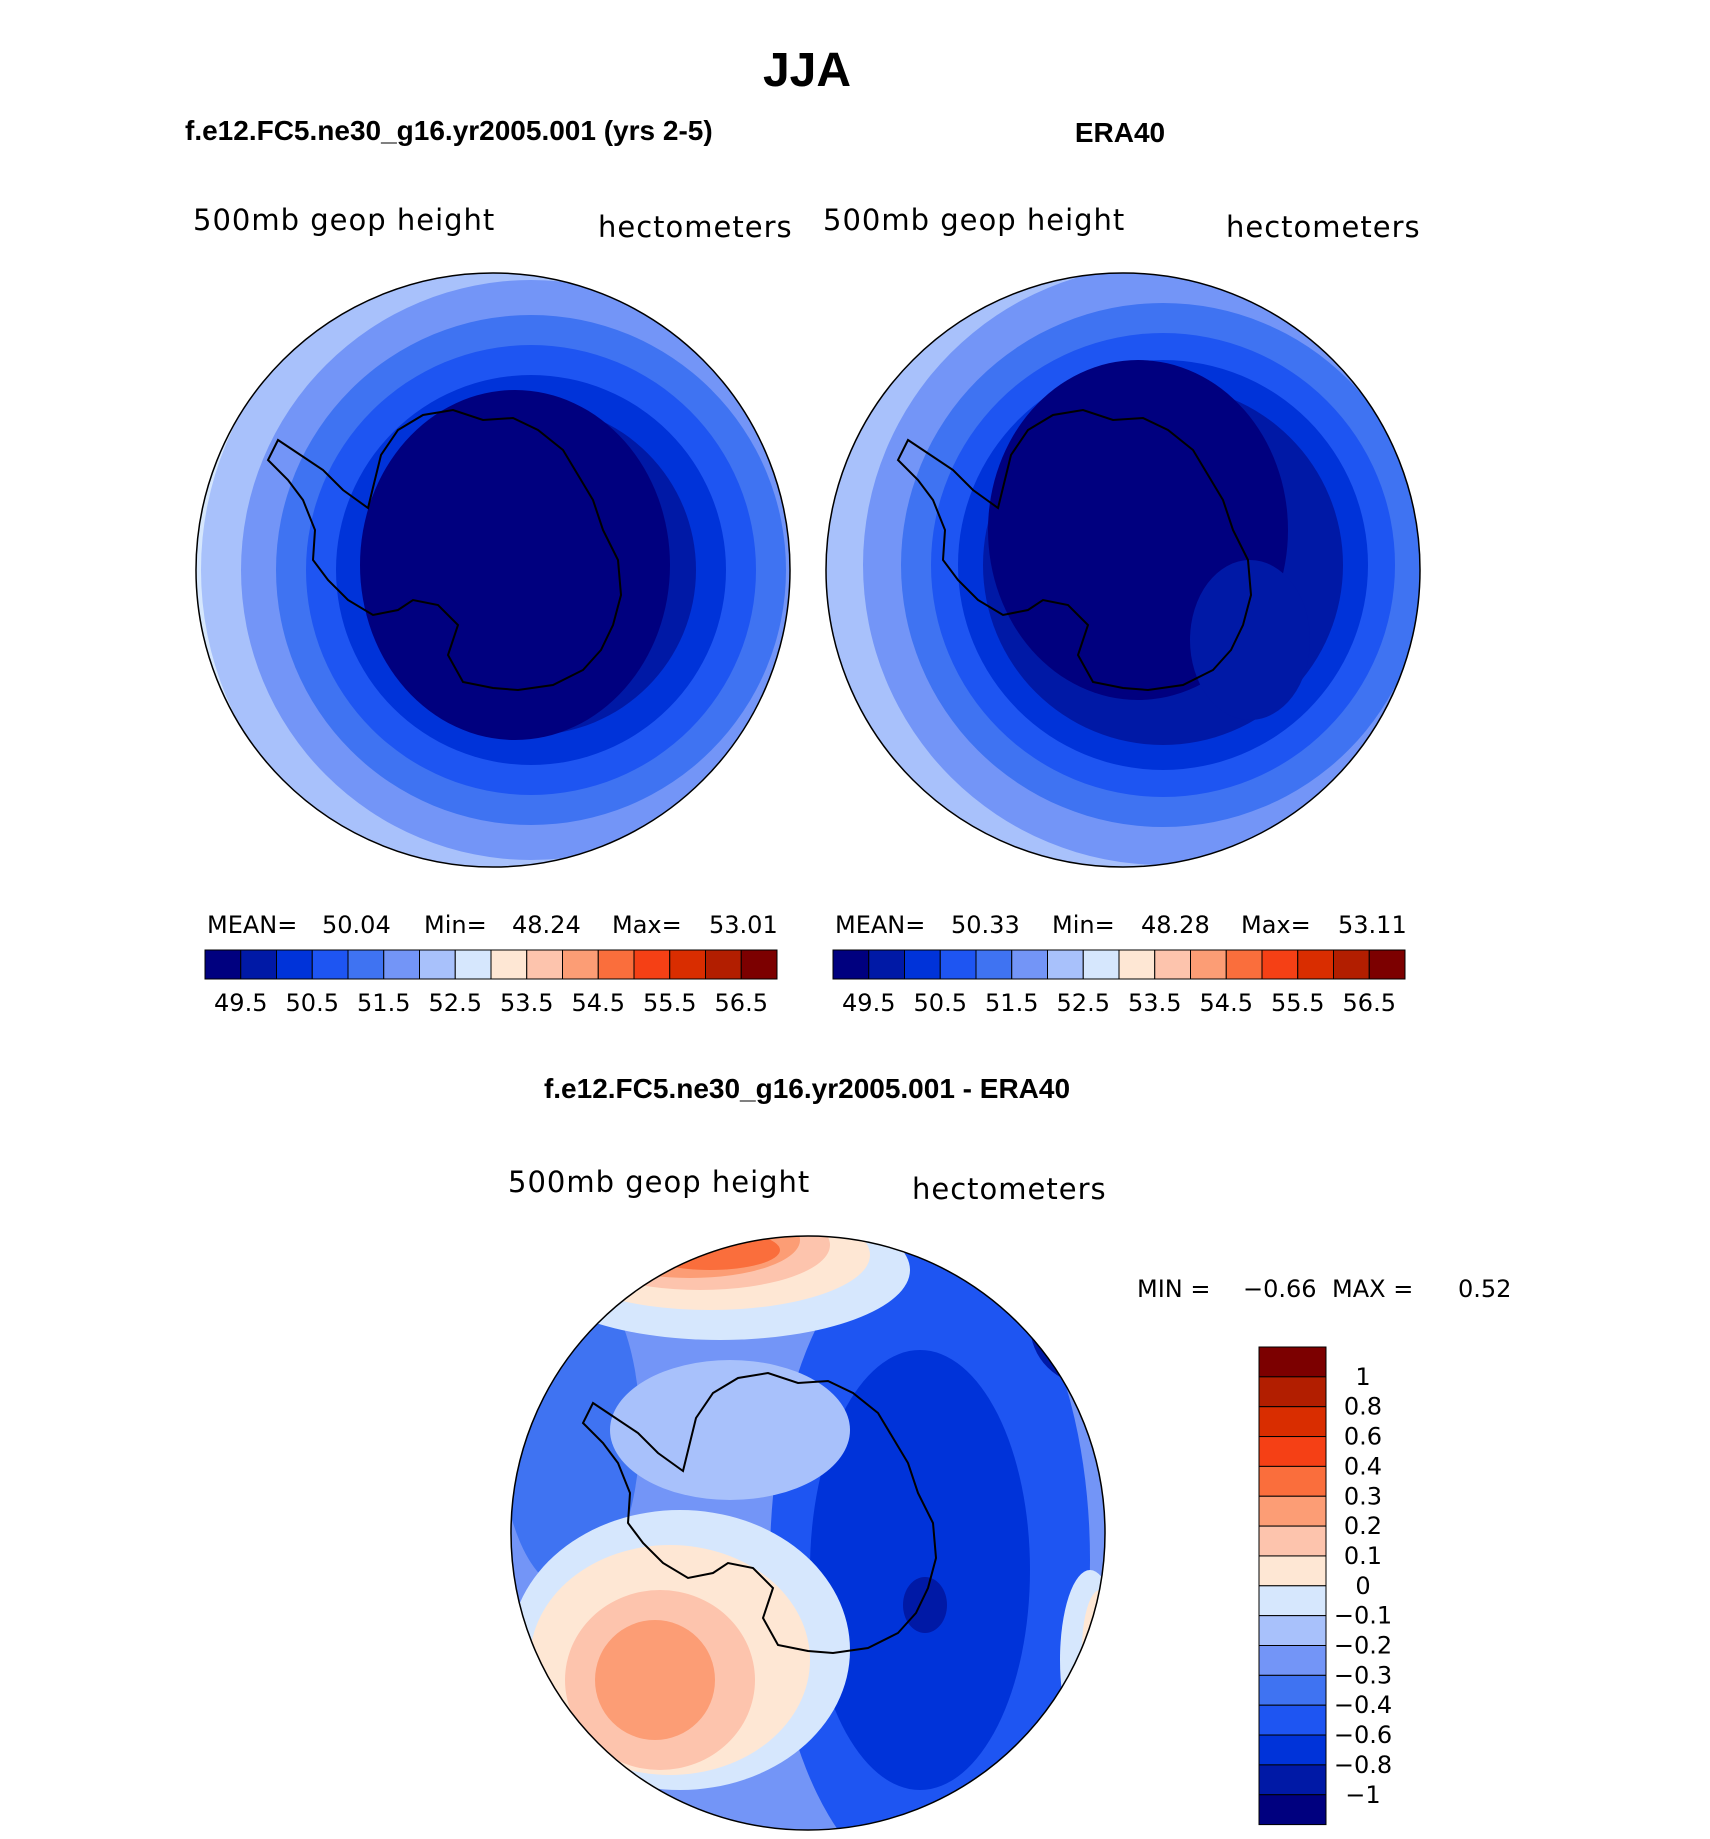 The height and width of the screenshot is (1839, 1710). What do you see at coordinates (1372, 1289) in the screenshot?
I see `panel-diff-max-label: MAX =` at bounding box center [1372, 1289].